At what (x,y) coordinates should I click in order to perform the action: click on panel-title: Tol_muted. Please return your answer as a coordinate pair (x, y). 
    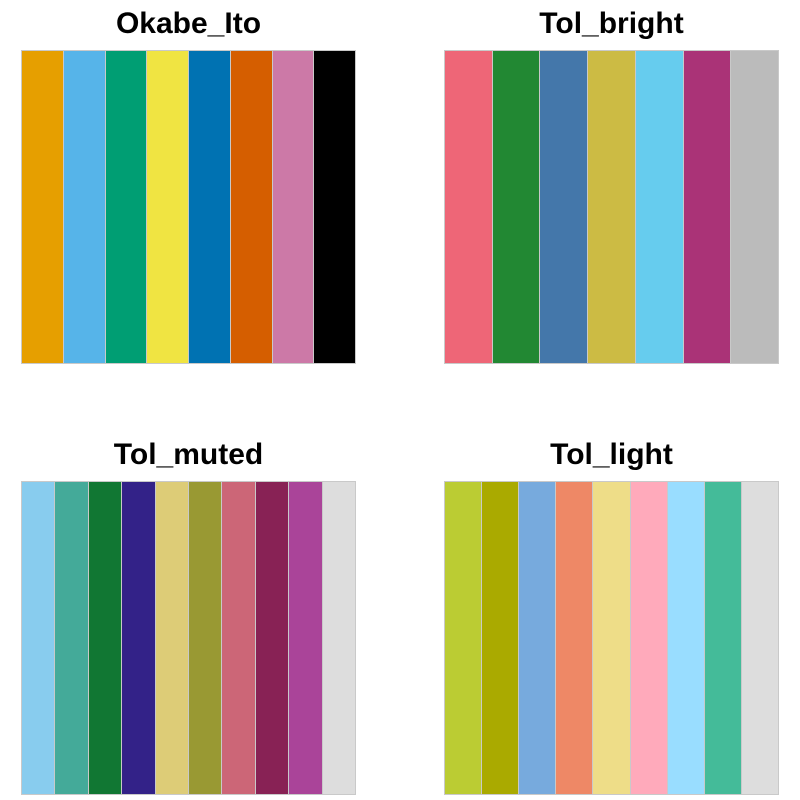
    Looking at the image, I should click on (188, 454).